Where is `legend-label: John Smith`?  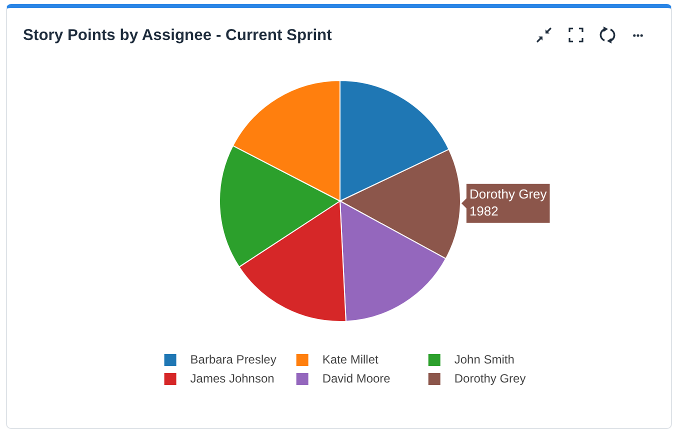
legend-label: John Smith is located at coordinates (484, 359).